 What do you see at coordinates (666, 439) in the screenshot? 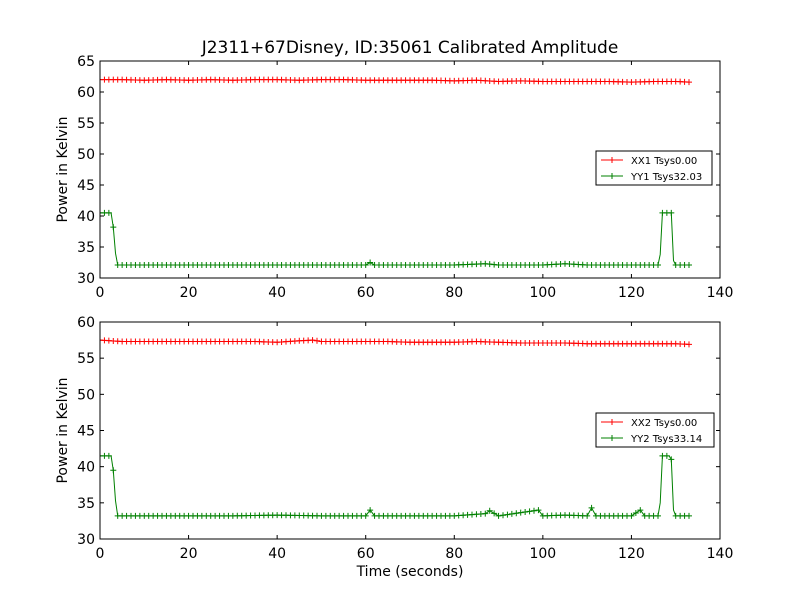
I see `legend-label: YY2 Tsys33.14` at bounding box center [666, 439].